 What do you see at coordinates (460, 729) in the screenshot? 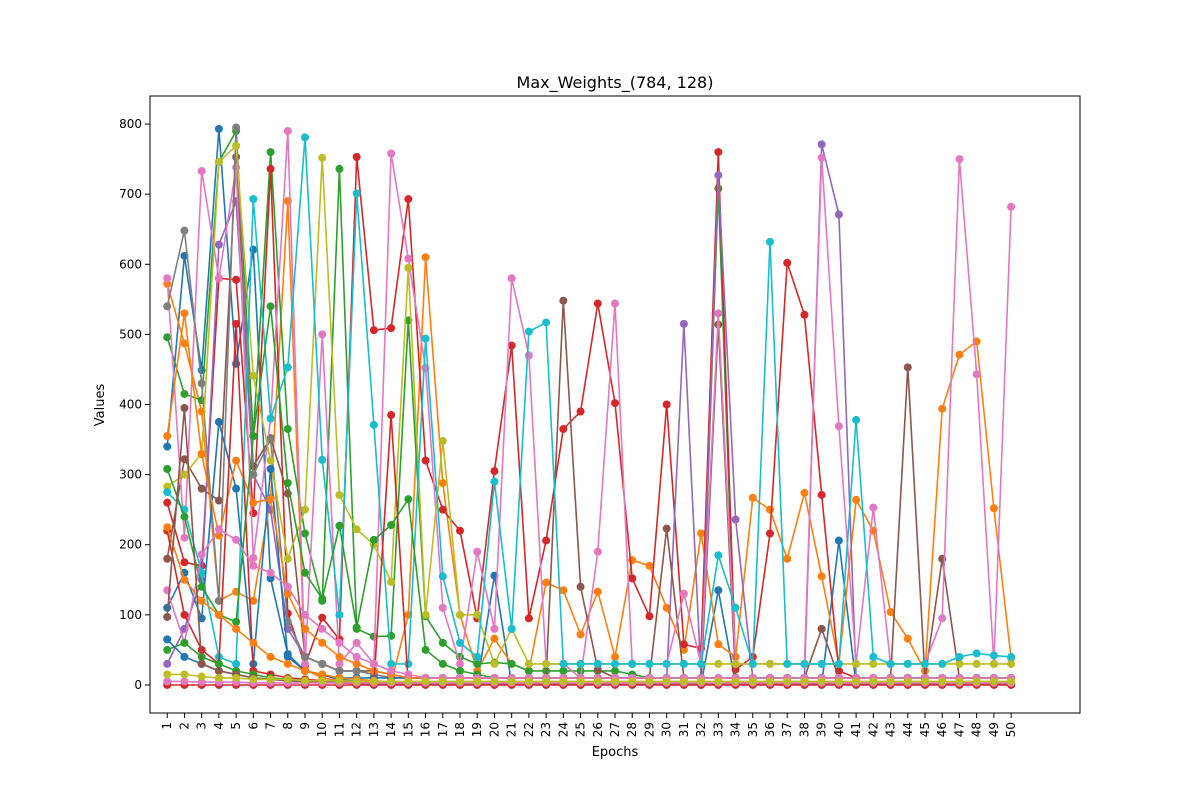
I see `x-tick-label: 18` at bounding box center [460, 729].